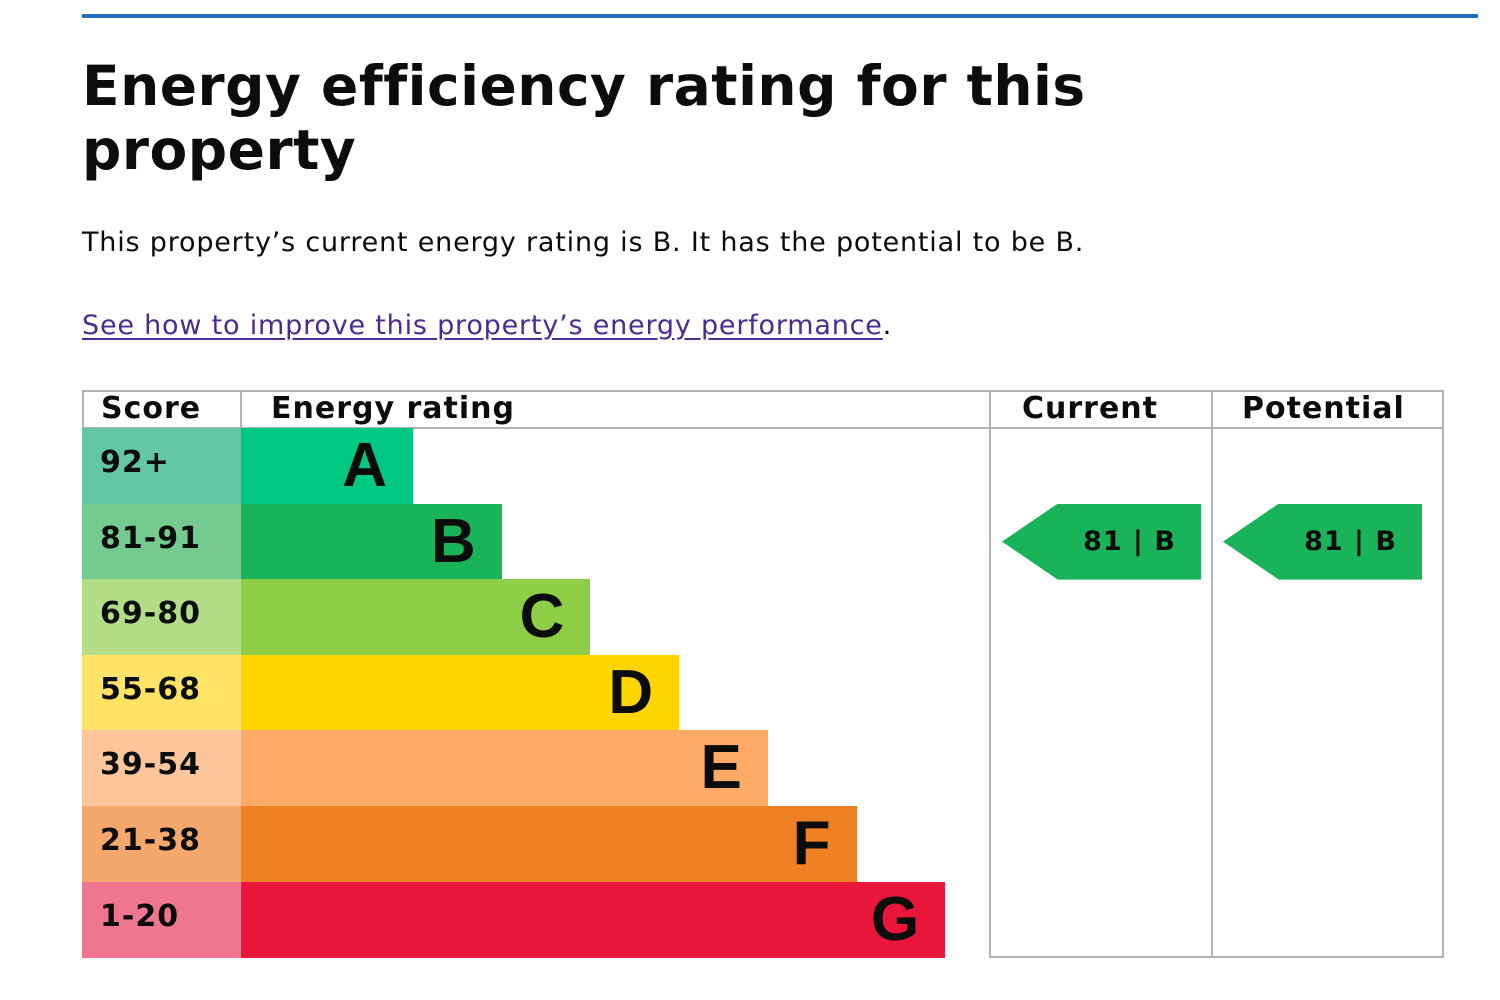  What do you see at coordinates (371, 541) in the screenshot?
I see `rating-band-b: B` at bounding box center [371, 541].